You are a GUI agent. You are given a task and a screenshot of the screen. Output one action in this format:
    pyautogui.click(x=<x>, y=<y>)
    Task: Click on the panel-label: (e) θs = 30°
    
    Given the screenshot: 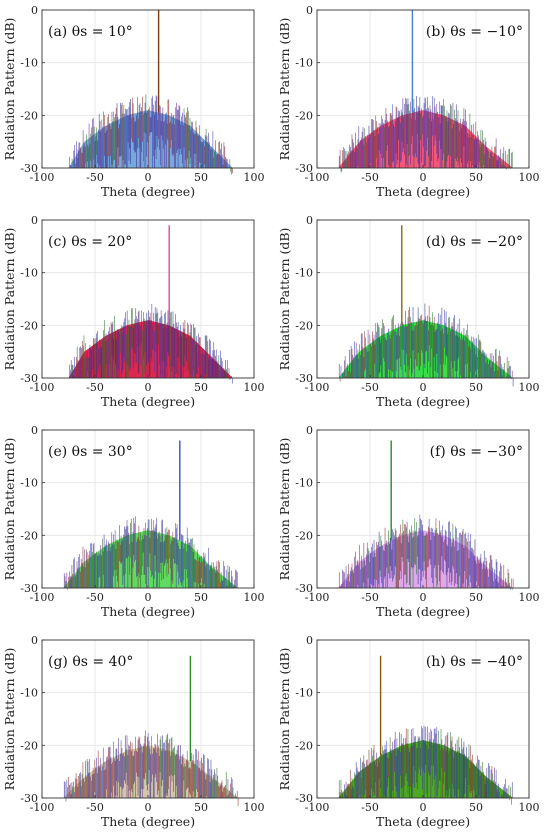 What is the action you would take?
    pyautogui.click(x=90, y=452)
    